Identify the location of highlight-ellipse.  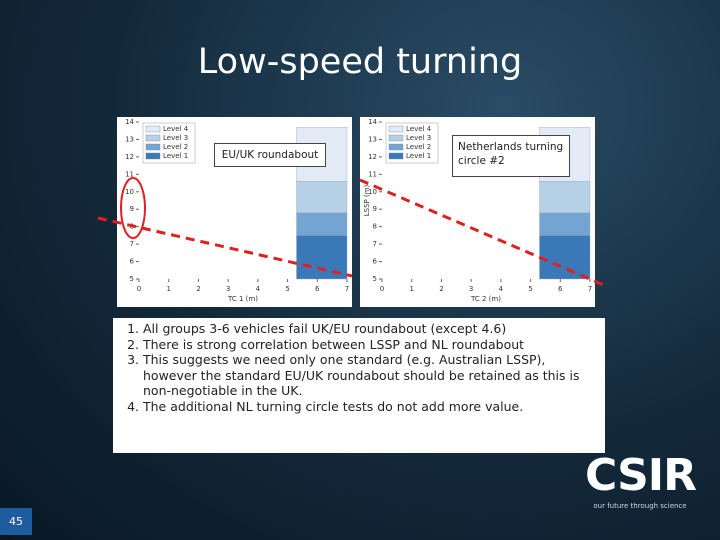
(133, 208).